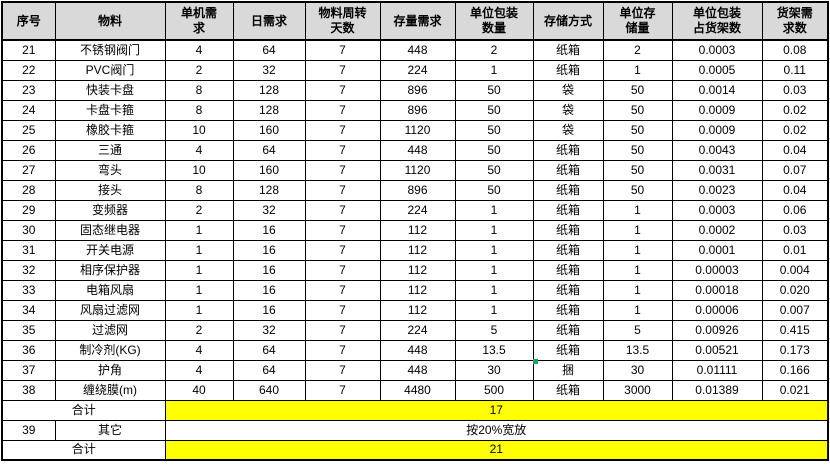 The width and height of the screenshot is (830, 468). What do you see at coordinates (110, 310) in the screenshot?
I see `cell: 风扇过滤网` at bounding box center [110, 310].